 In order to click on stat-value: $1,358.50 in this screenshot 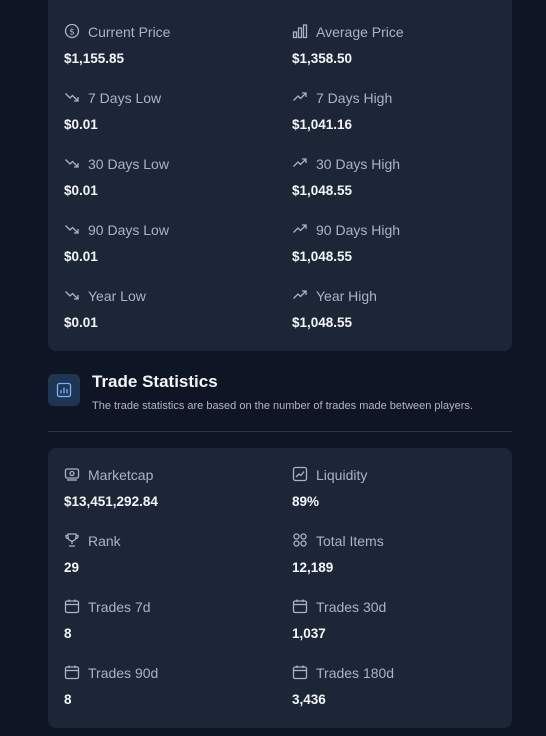, I will do `click(322, 58)`.